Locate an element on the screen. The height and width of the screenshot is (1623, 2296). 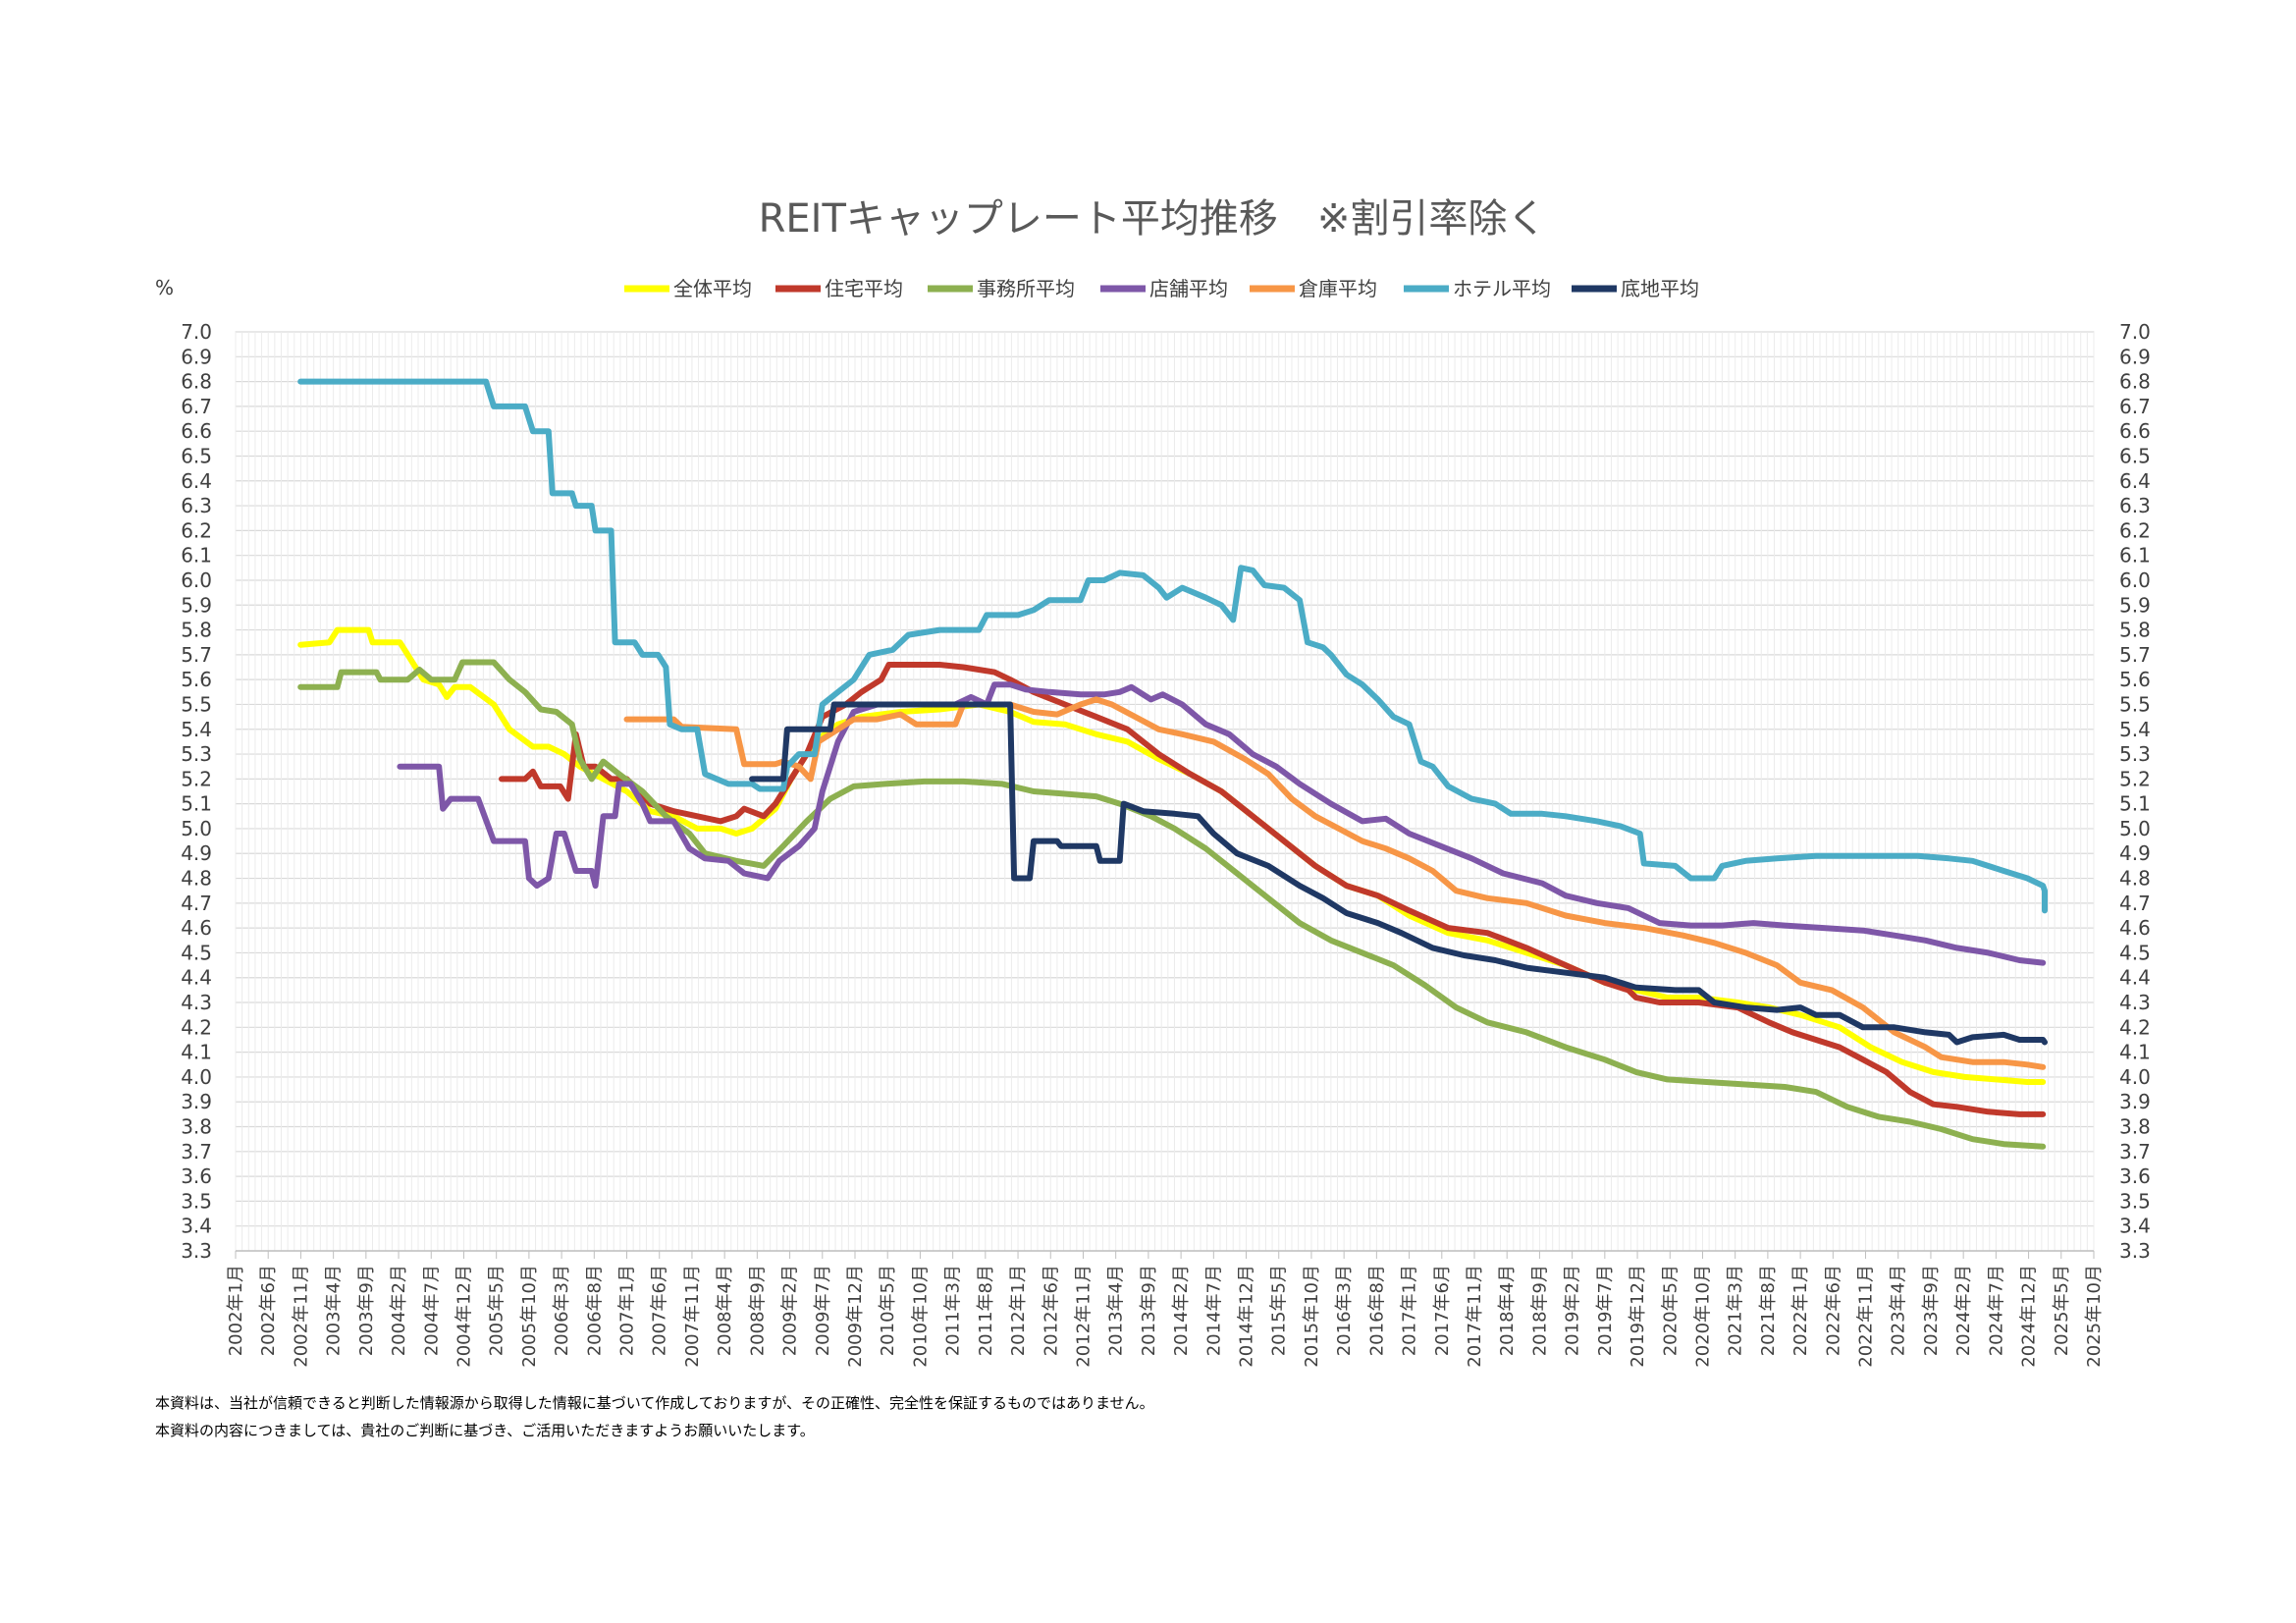
x-tick-label: 2007年6月 is located at coordinates (660, 1310).